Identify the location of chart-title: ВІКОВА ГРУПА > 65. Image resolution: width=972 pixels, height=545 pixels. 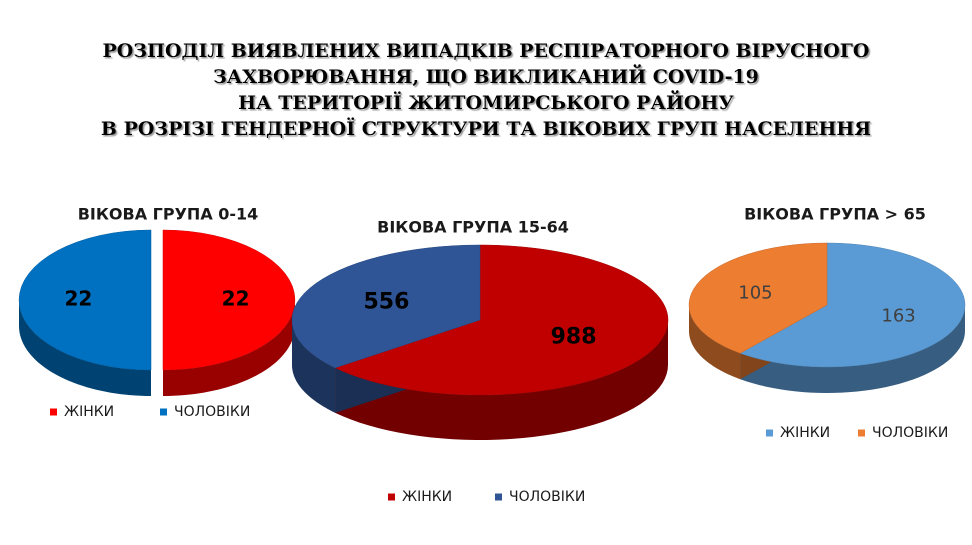
(835, 214).